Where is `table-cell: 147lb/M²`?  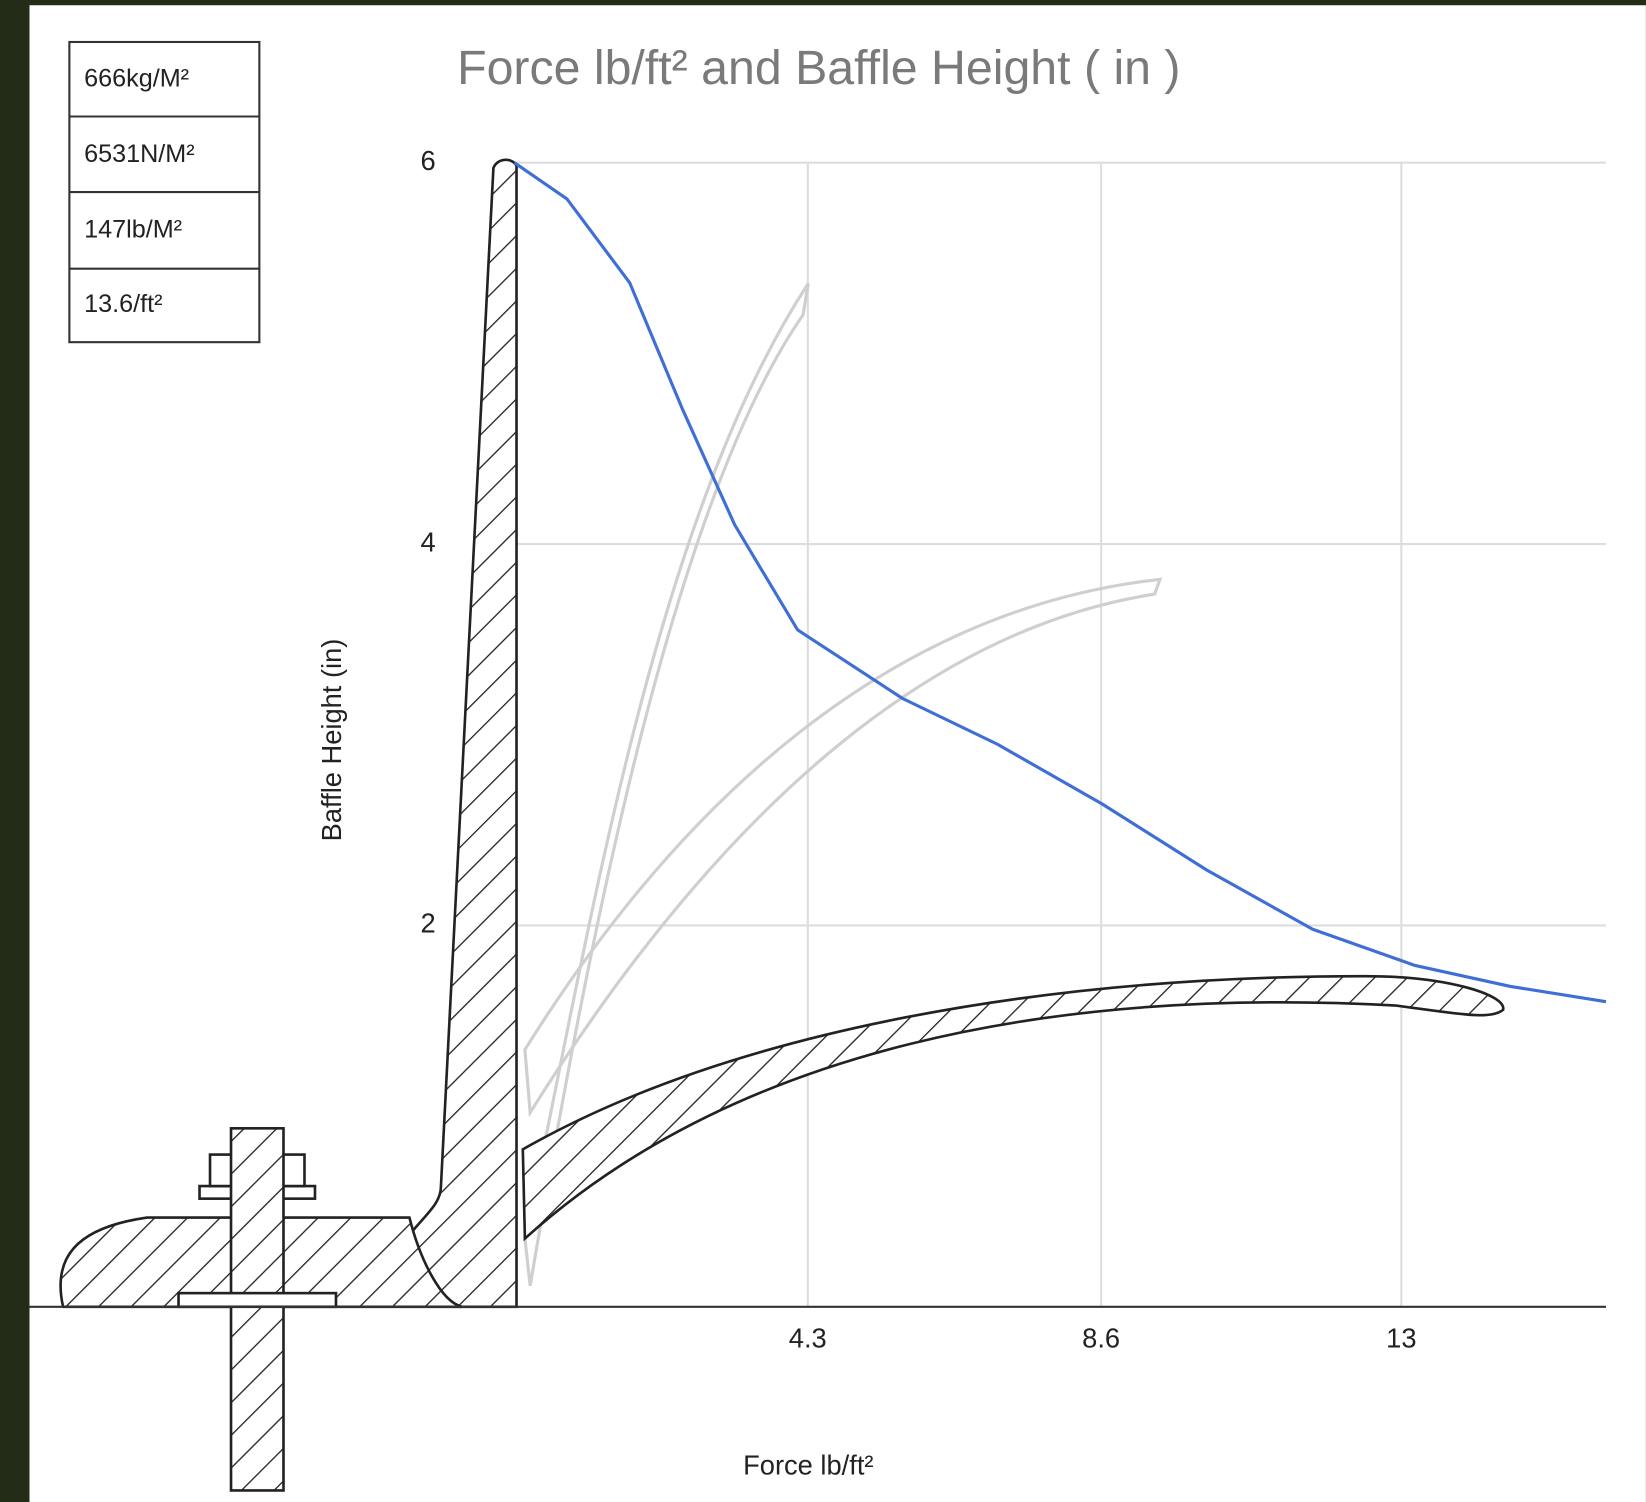 table-cell: 147lb/M² is located at coordinates (133, 230).